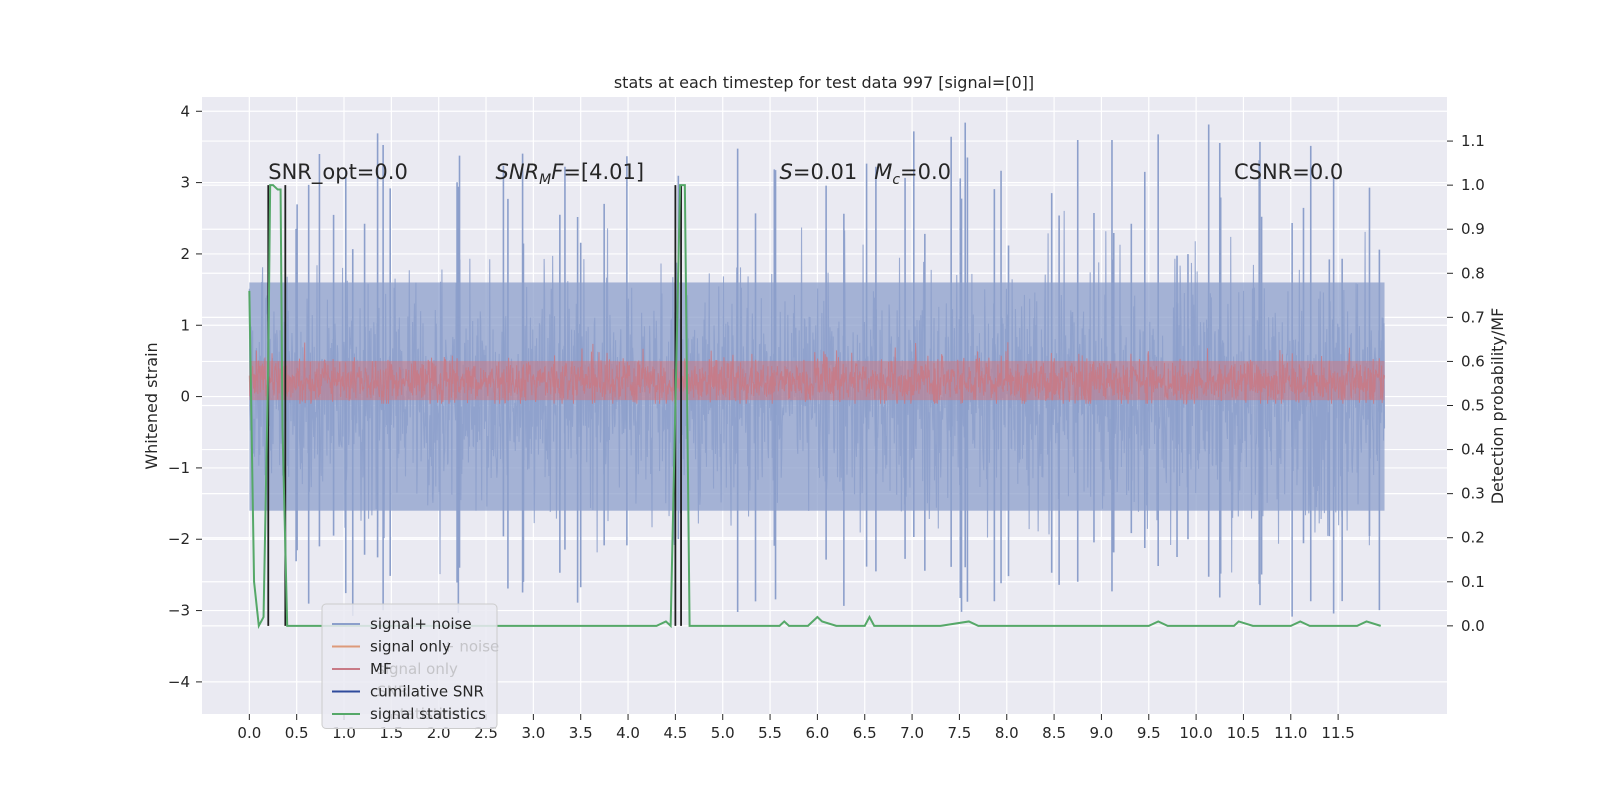 The height and width of the screenshot is (804, 1600). Describe the element at coordinates (1473, 185) in the screenshot. I see `yr-tick-label-10: 1.0` at that location.